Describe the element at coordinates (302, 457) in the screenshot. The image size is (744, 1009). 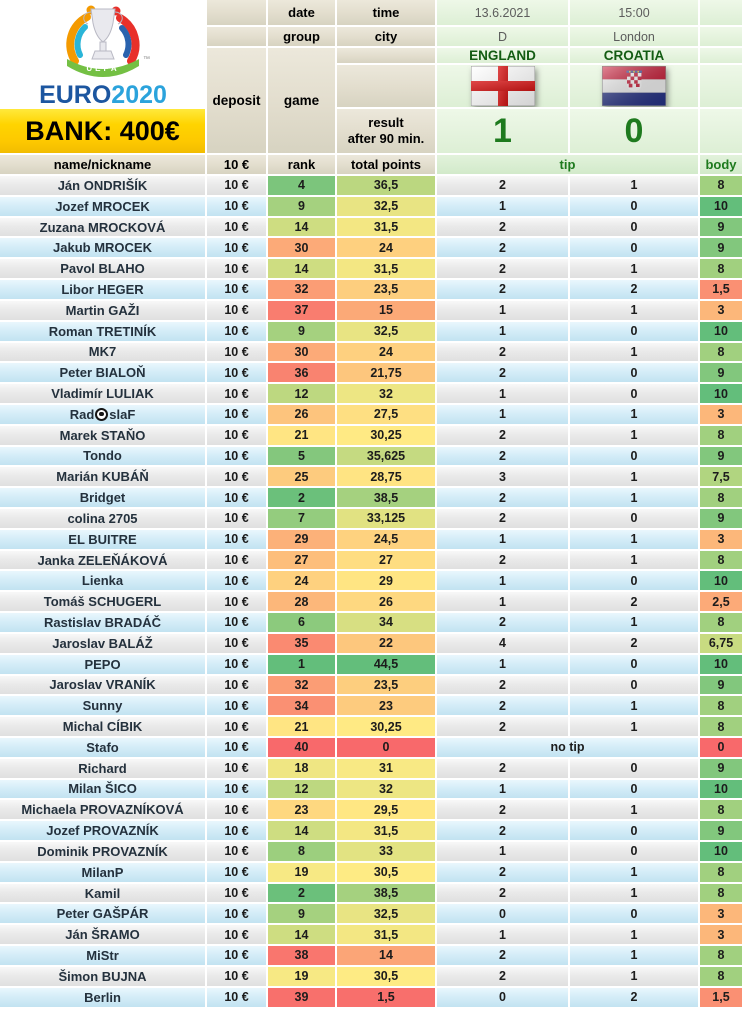
I see `rank-cell: 5` at that location.